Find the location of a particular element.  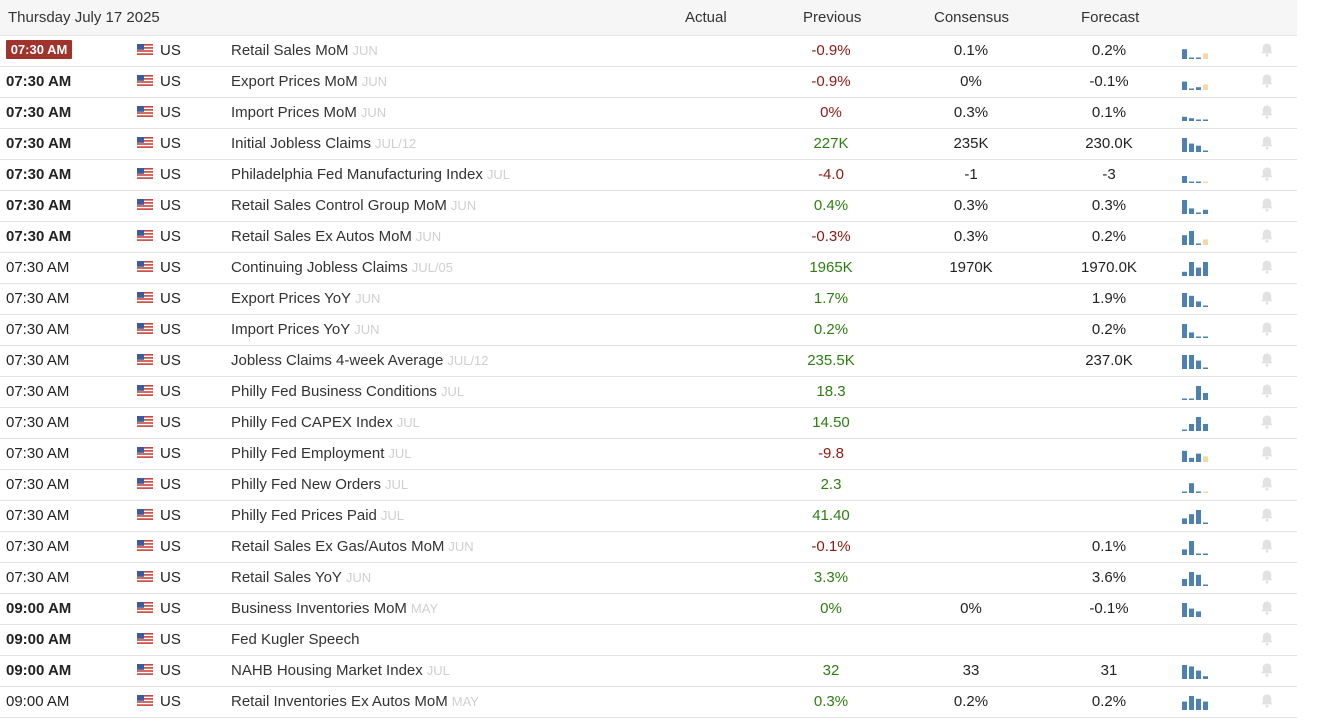

event-title: Retail Sales Ex Gas/Autos MoM JUN is located at coordinates (352, 547).